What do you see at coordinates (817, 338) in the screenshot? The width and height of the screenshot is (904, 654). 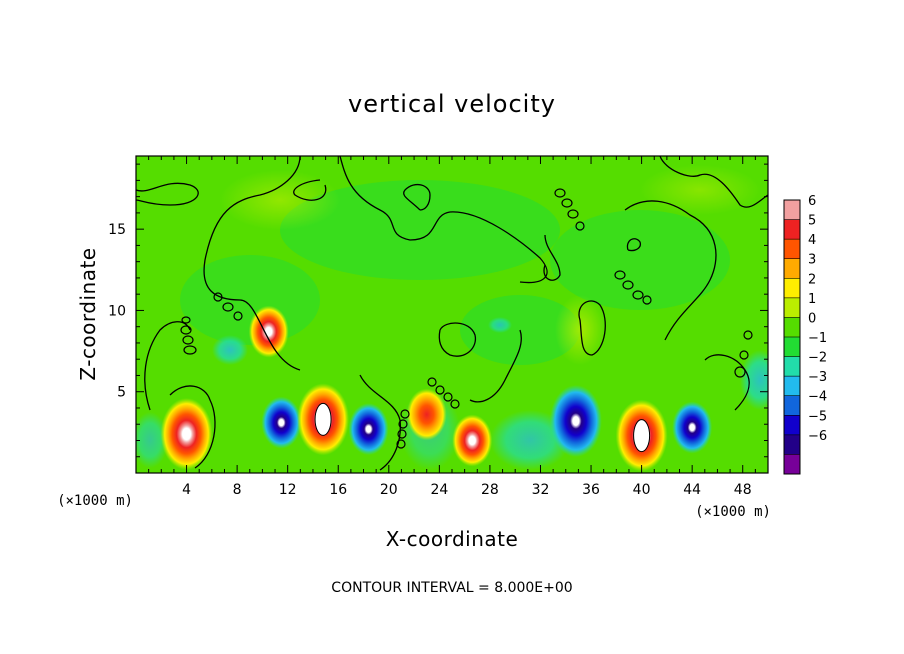 I see `colorbar-label-7: −1` at bounding box center [817, 338].